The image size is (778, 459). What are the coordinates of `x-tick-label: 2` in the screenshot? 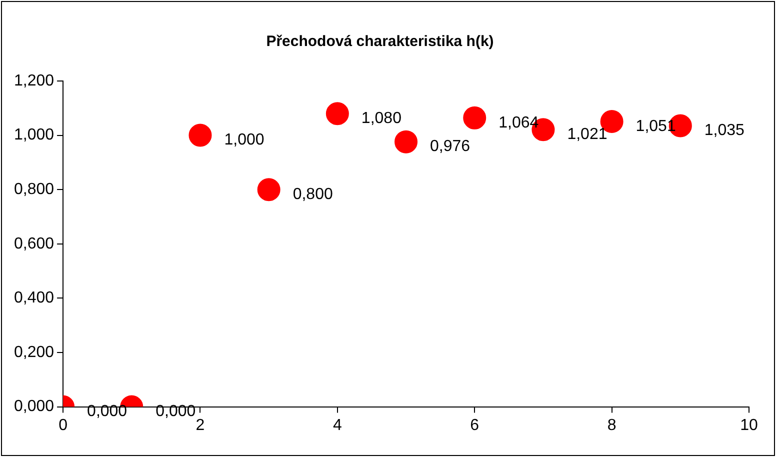 It's located at (200, 425).